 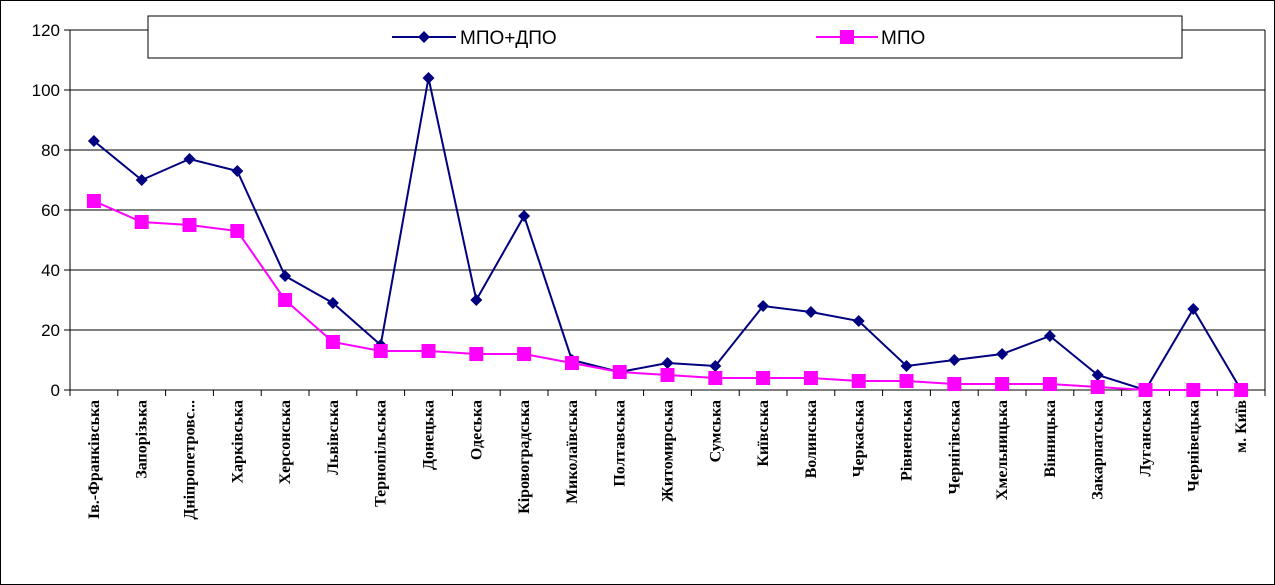 What do you see at coordinates (476, 430) in the screenshot?
I see `x-tick-label: Одеська` at bounding box center [476, 430].